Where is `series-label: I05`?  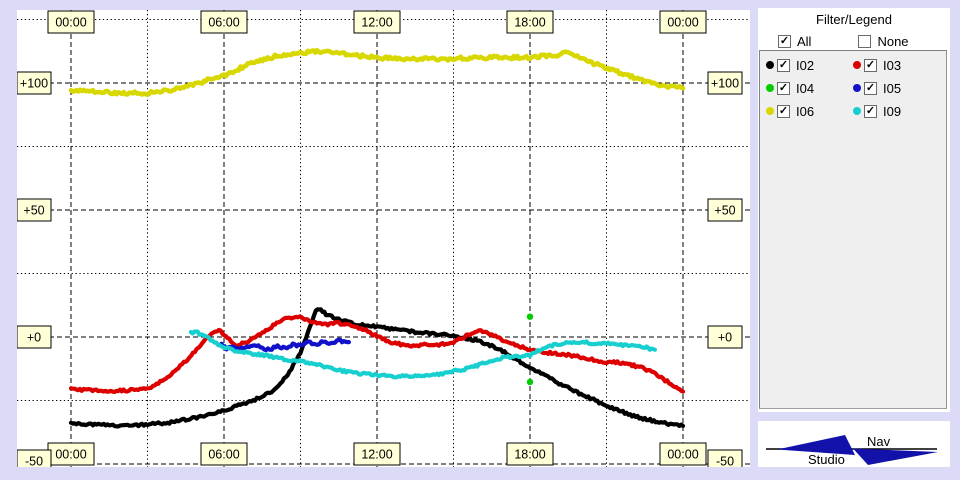
series-label: I05 is located at coordinates (892, 88).